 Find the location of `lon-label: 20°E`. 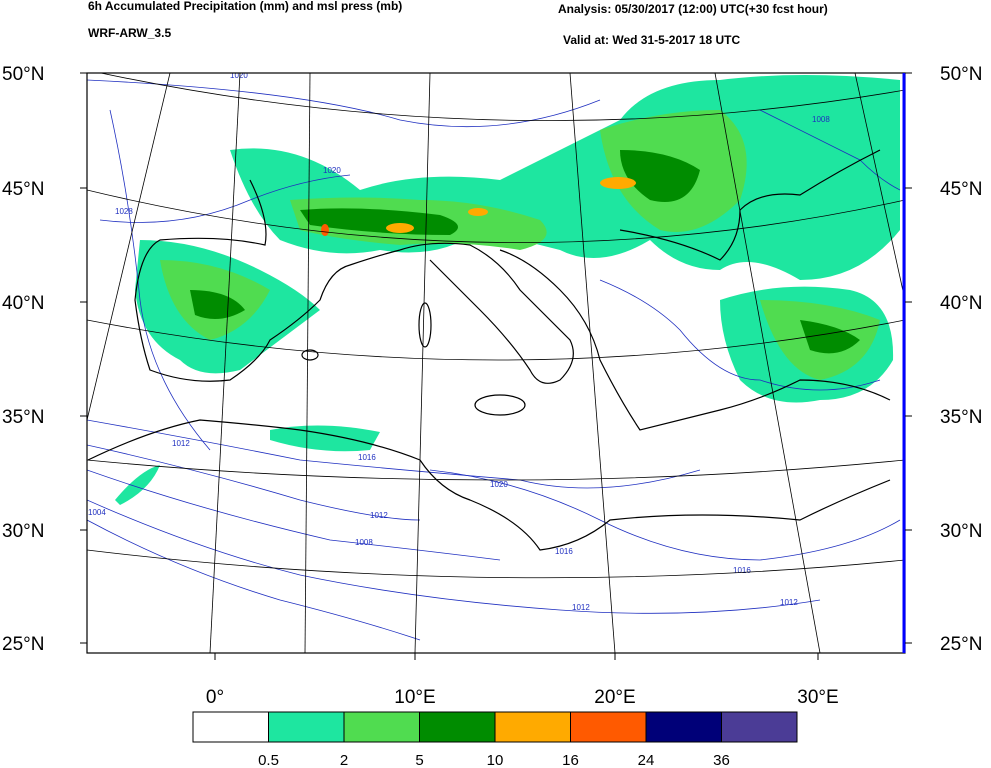

lon-label: 20°E is located at coordinates (614, 697).